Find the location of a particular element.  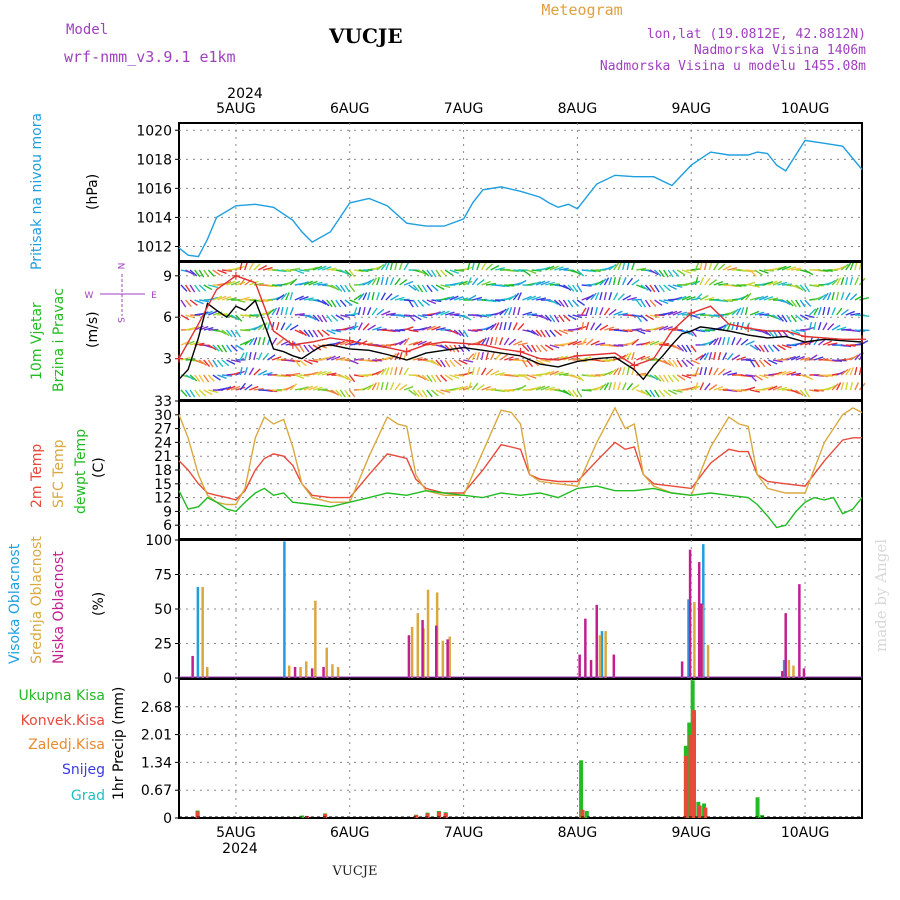

day-label-bottom: 5AUG is located at coordinates (236, 833).